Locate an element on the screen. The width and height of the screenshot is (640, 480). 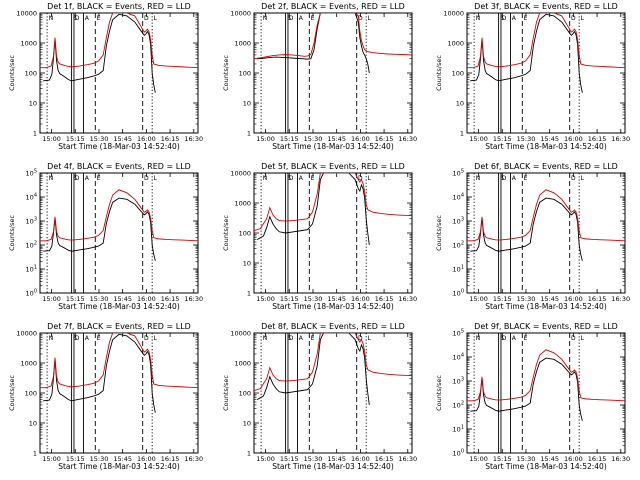
panel-title: Det 8f, BLACK = Events, RED = LLD is located at coordinates (333, 326).